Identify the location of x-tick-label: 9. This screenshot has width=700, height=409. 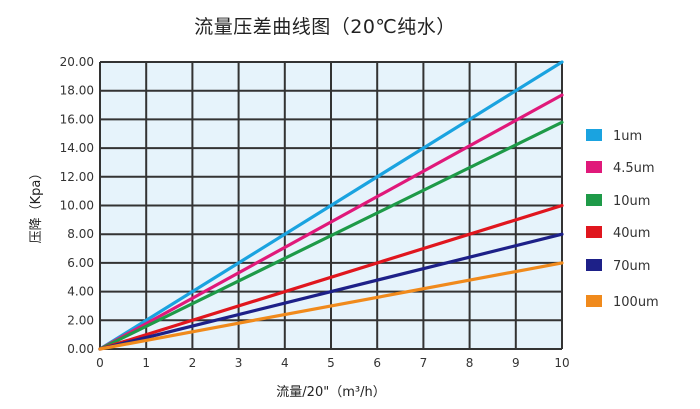
(516, 363).